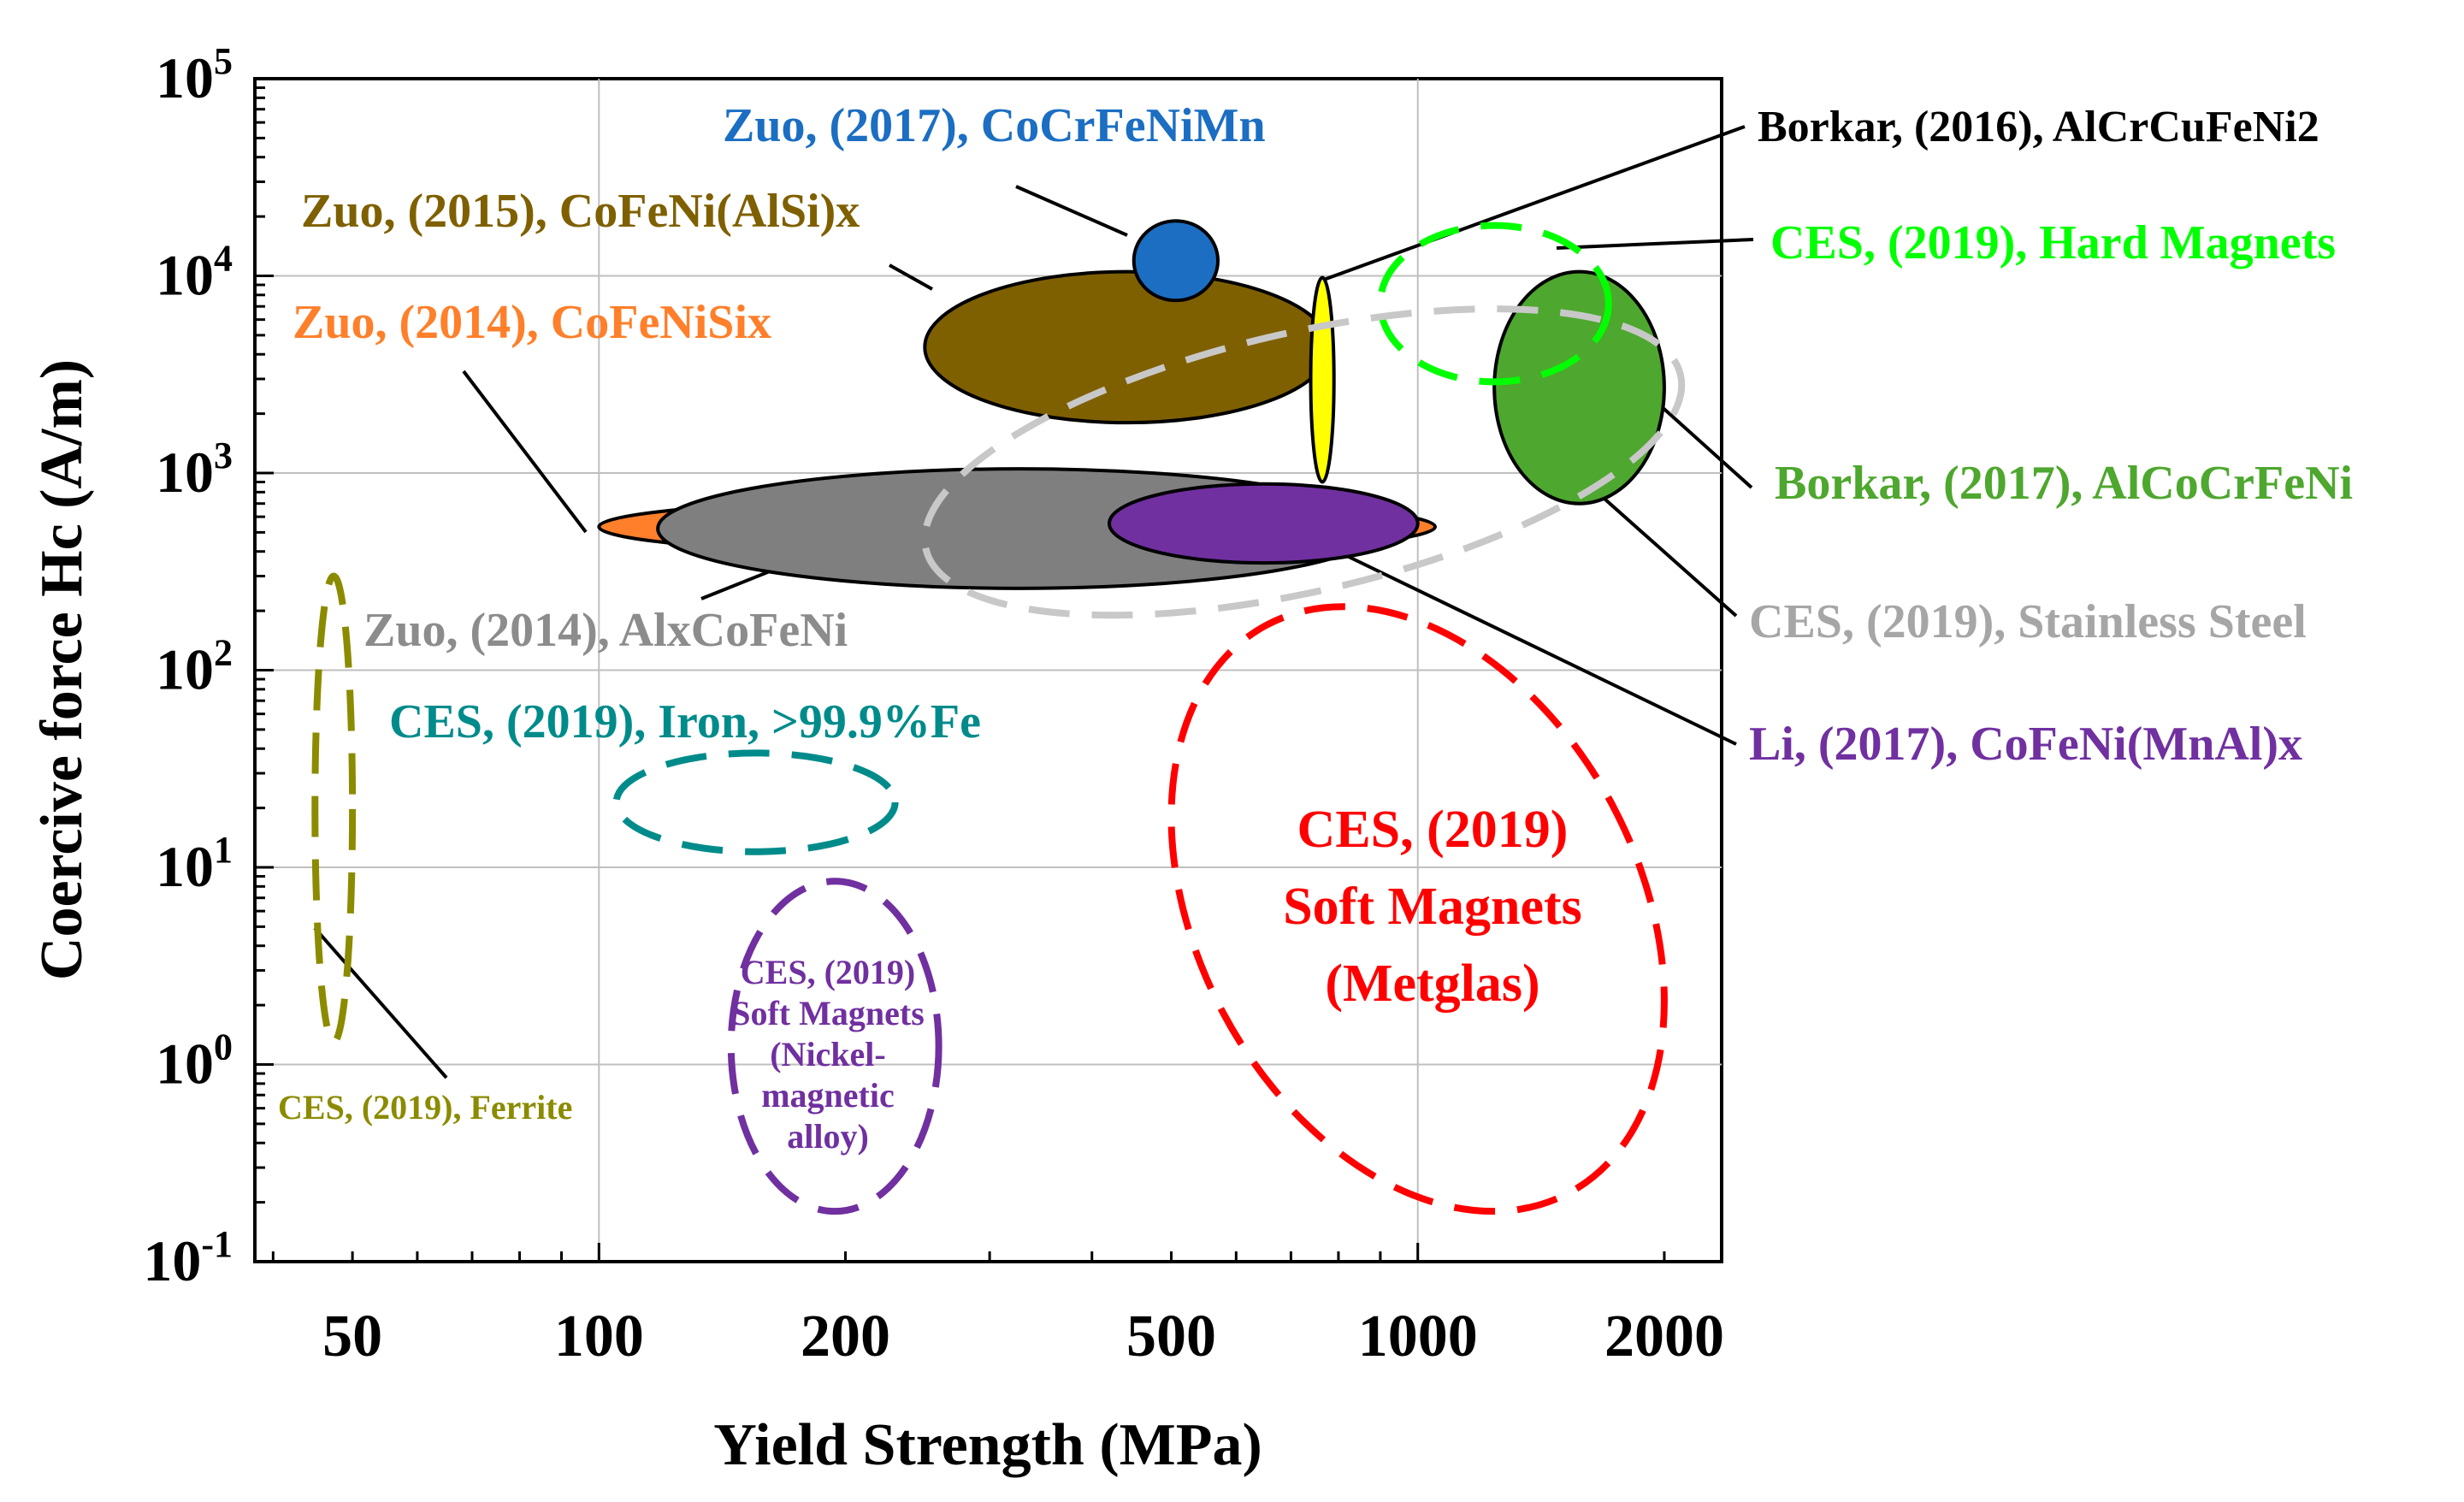  What do you see at coordinates (599, 1336) in the screenshot?
I see `x-tick-label: 100` at bounding box center [599, 1336].